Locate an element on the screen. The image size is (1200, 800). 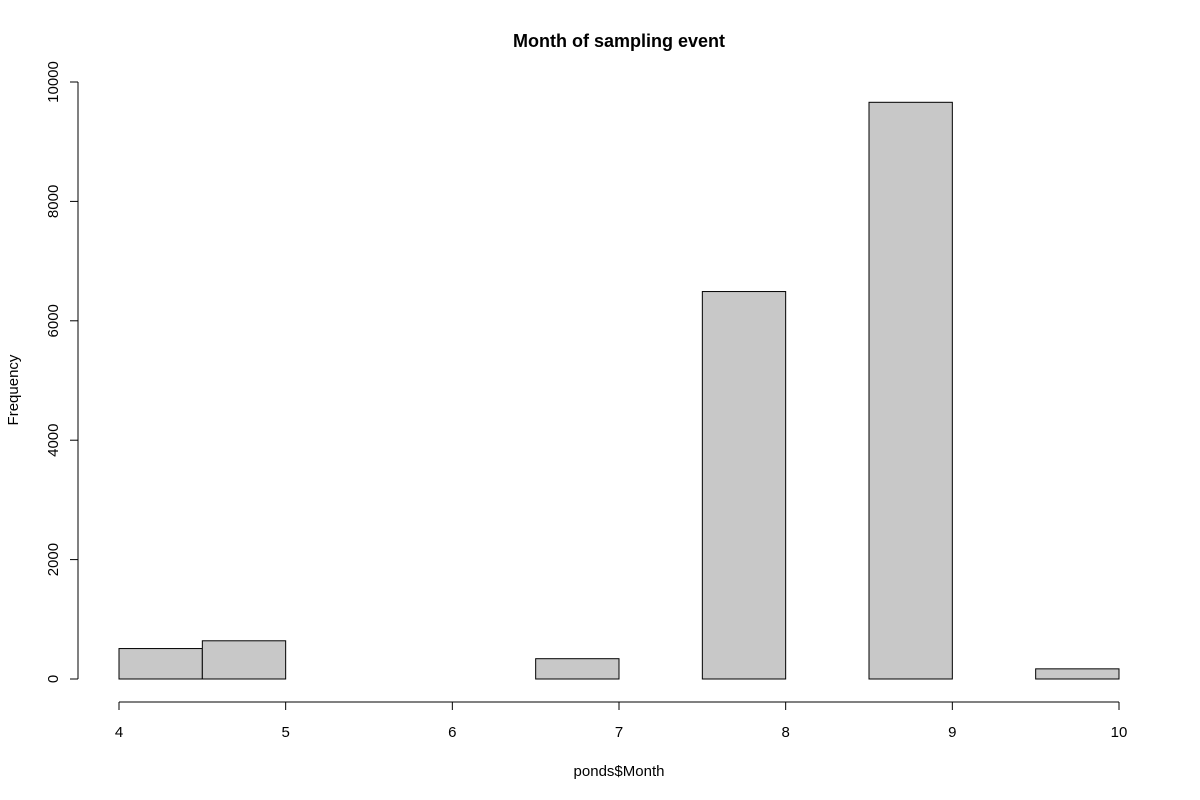
x-tick-label: 4 is located at coordinates (119, 732).